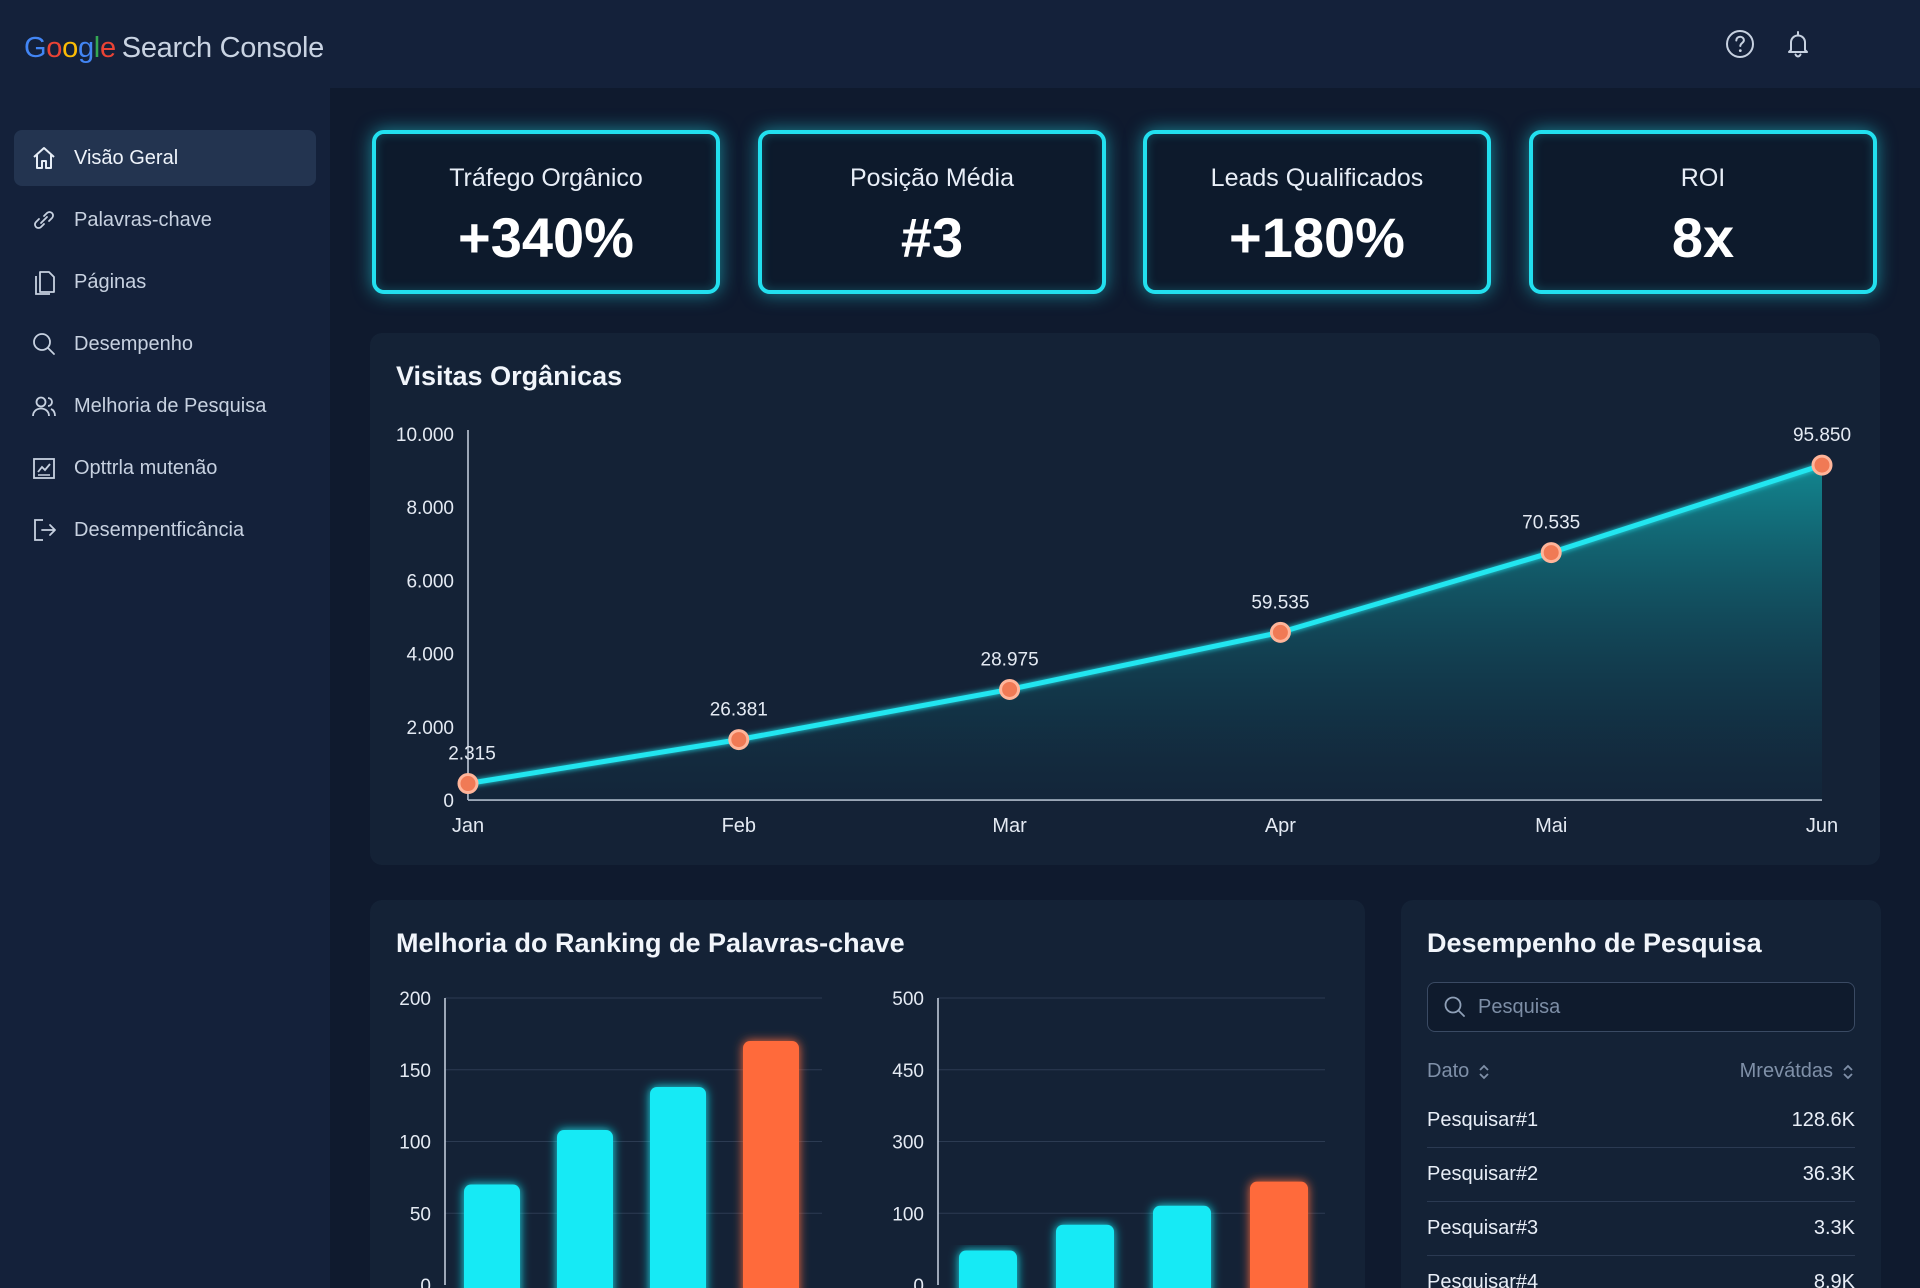  Describe the element at coordinates (509, 376) in the screenshot. I see `visits-chart-title: Visitas Orgânicas` at that location.